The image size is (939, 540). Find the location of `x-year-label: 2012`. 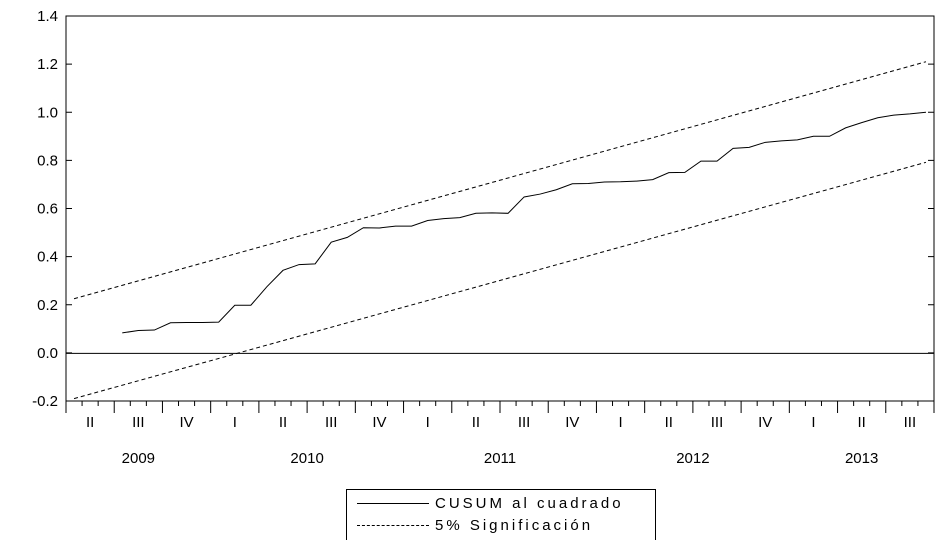

x-year-label: 2012 is located at coordinates (692, 458).